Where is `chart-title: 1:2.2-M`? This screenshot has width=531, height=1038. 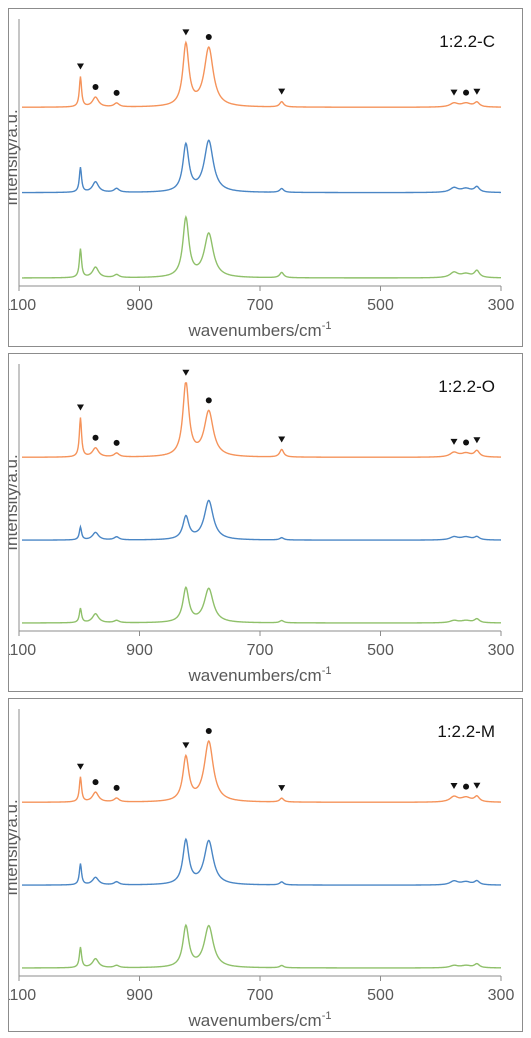
chart-title: 1:2.2-M is located at coordinates (466, 731).